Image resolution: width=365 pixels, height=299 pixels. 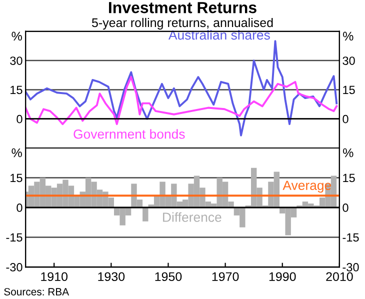 I want to click on x-tick-label: 1930, so click(x=111, y=277).